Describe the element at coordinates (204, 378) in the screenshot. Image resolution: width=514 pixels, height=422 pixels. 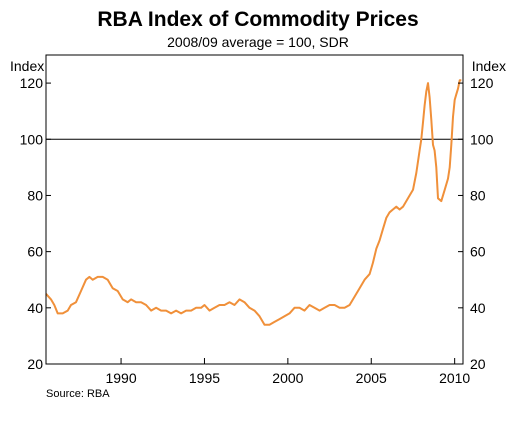
I see `x-tick-label: 1995` at that location.